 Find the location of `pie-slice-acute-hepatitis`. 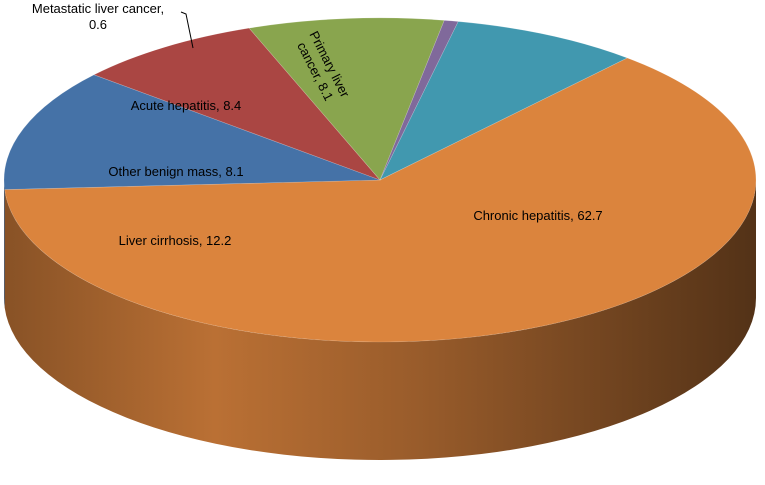

pie-slice-acute-hepatitis is located at coordinates (346, 99).